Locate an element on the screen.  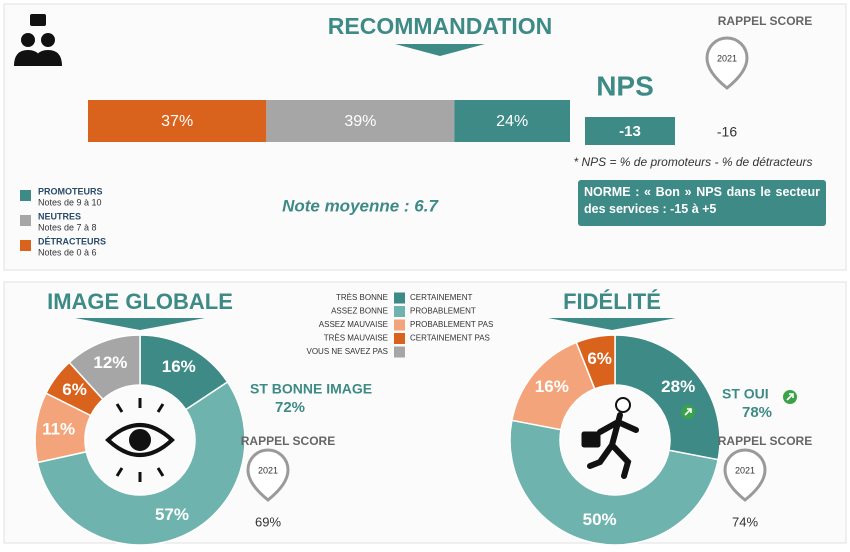
bar-label: 24% is located at coordinates (512, 121).